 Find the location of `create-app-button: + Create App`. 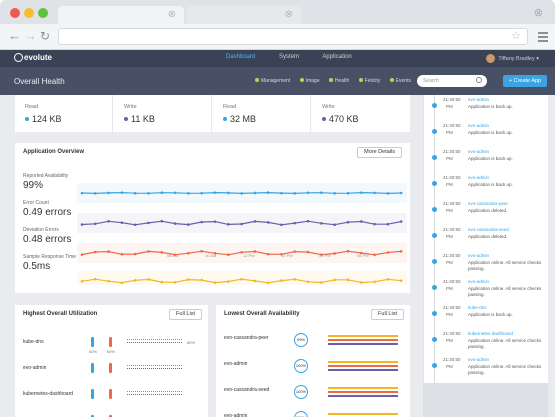

create-app-button: + Create App is located at coordinates (525, 81).